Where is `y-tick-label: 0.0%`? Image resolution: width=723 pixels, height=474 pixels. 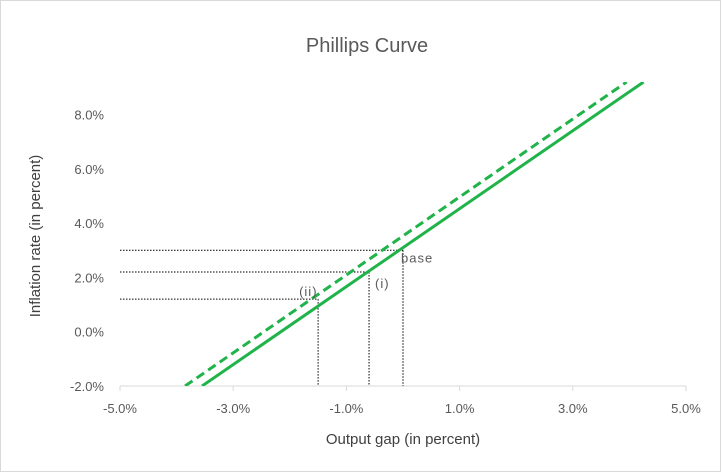
y-tick-label: 0.0% is located at coordinates (89, 332).